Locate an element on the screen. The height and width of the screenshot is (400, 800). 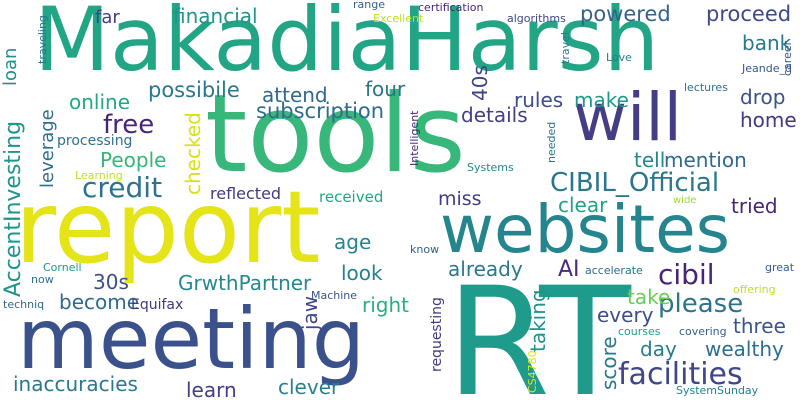
word-home: home is located at coordinates (768, 120).